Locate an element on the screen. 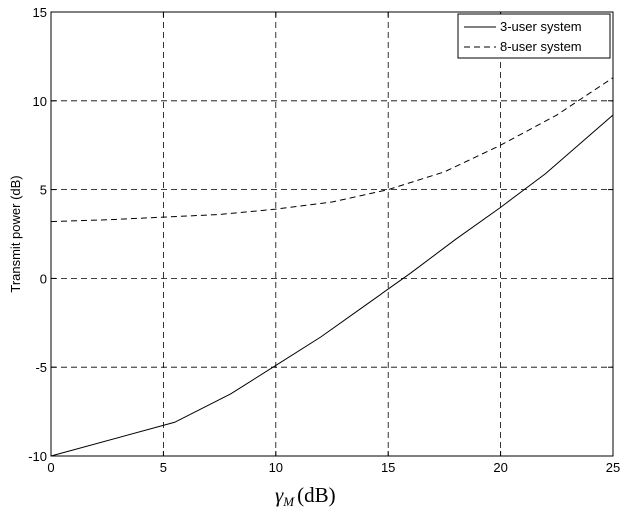  y-tick-label: 0 is located at coordinates (43, 278).